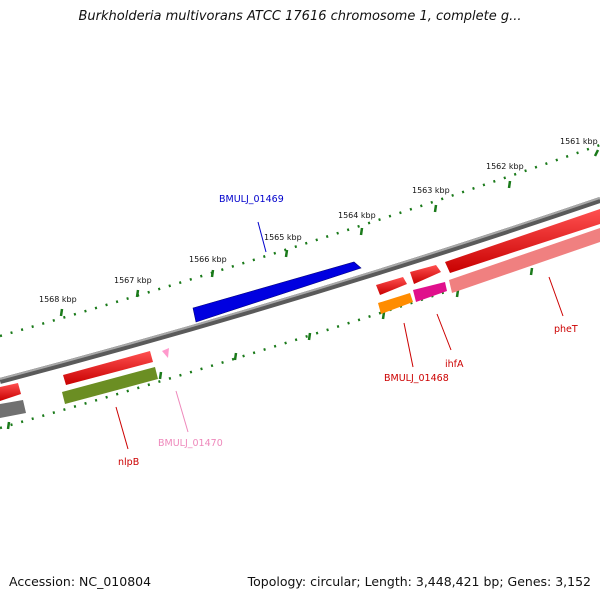 Image resolution: width=600 pixels, height=600 pixels. I want to click on ruler-label-1561: 1561 kbp, so click(579, 141).